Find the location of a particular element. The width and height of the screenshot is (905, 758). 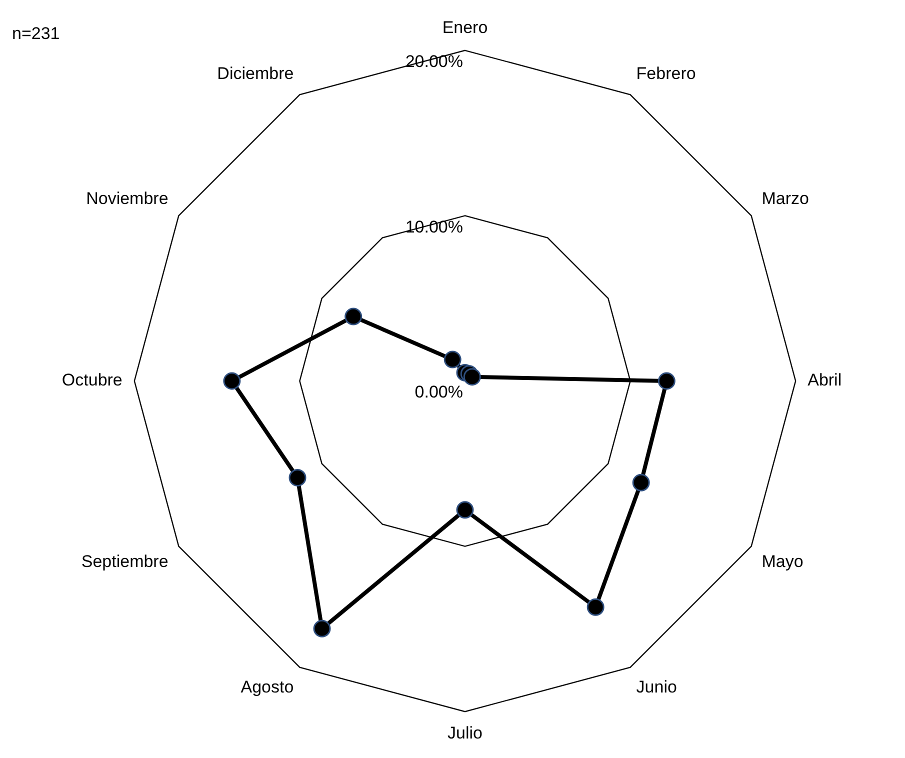

spoke-label: Marzo is located at coordinates (785, 198).